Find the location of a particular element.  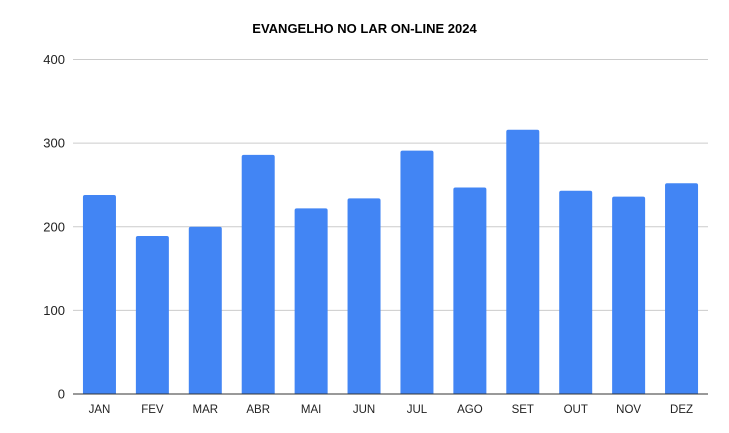

x-tick-label: MAI is located at coordinates (311, 410).